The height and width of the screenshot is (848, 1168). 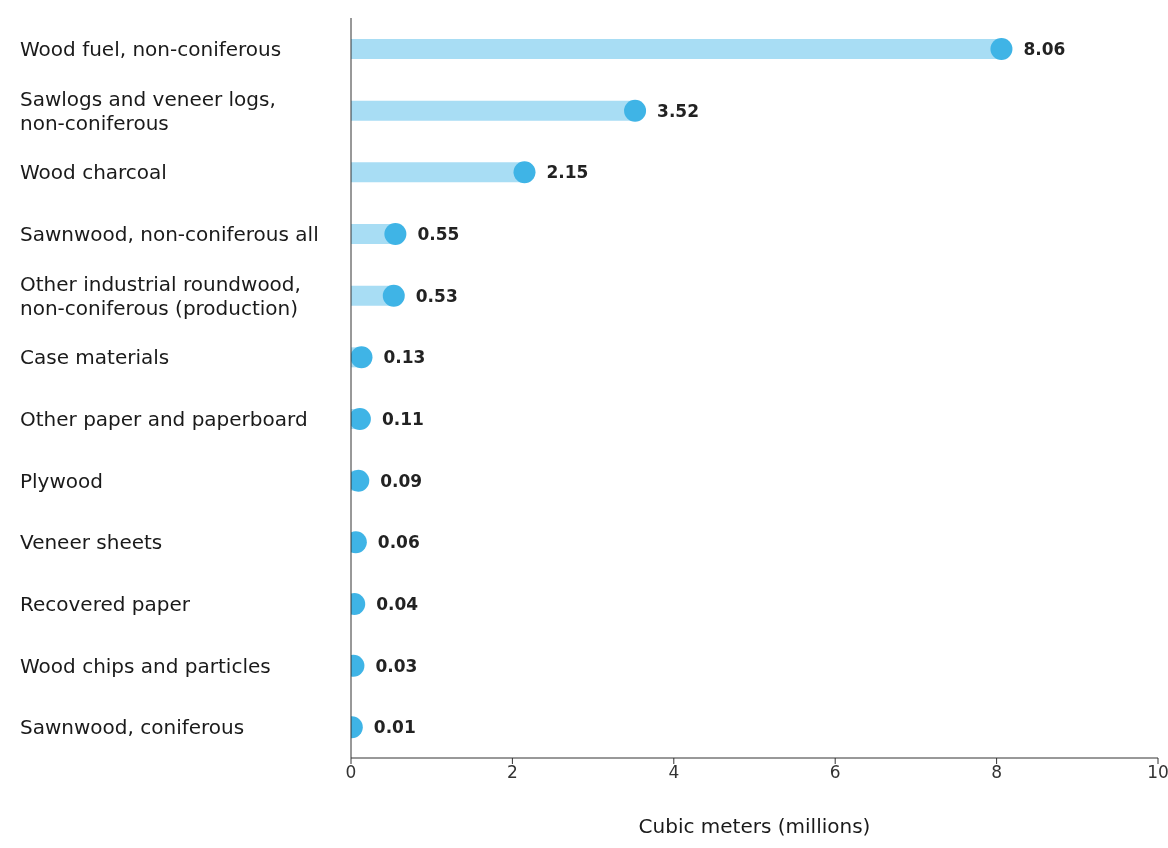 What do you see at coordinates (397, 604) in the screenshot?
I see `data-label: 0.04` at bounding box center [397, 604].